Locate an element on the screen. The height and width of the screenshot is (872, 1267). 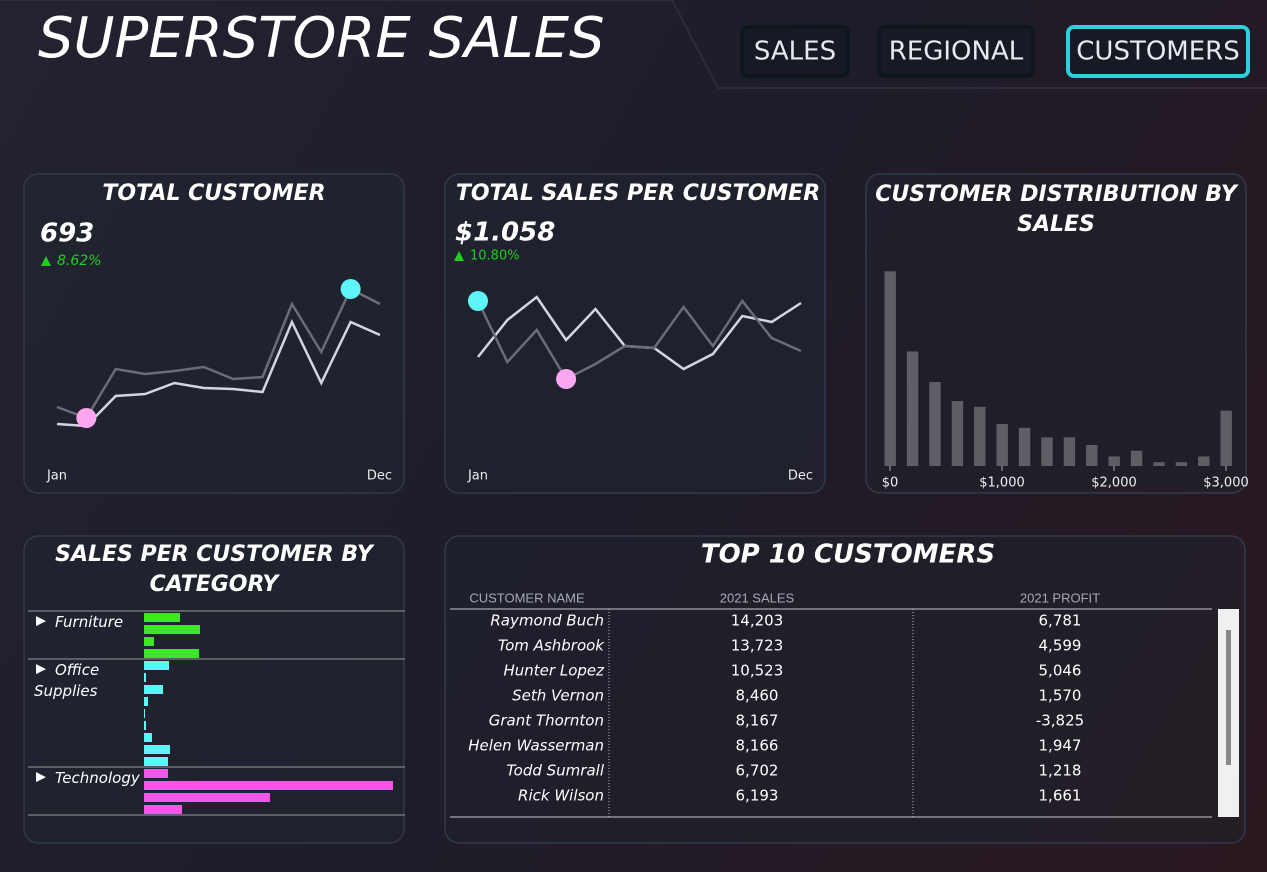
nav-label: SALES is located at coordinates (795, 52).